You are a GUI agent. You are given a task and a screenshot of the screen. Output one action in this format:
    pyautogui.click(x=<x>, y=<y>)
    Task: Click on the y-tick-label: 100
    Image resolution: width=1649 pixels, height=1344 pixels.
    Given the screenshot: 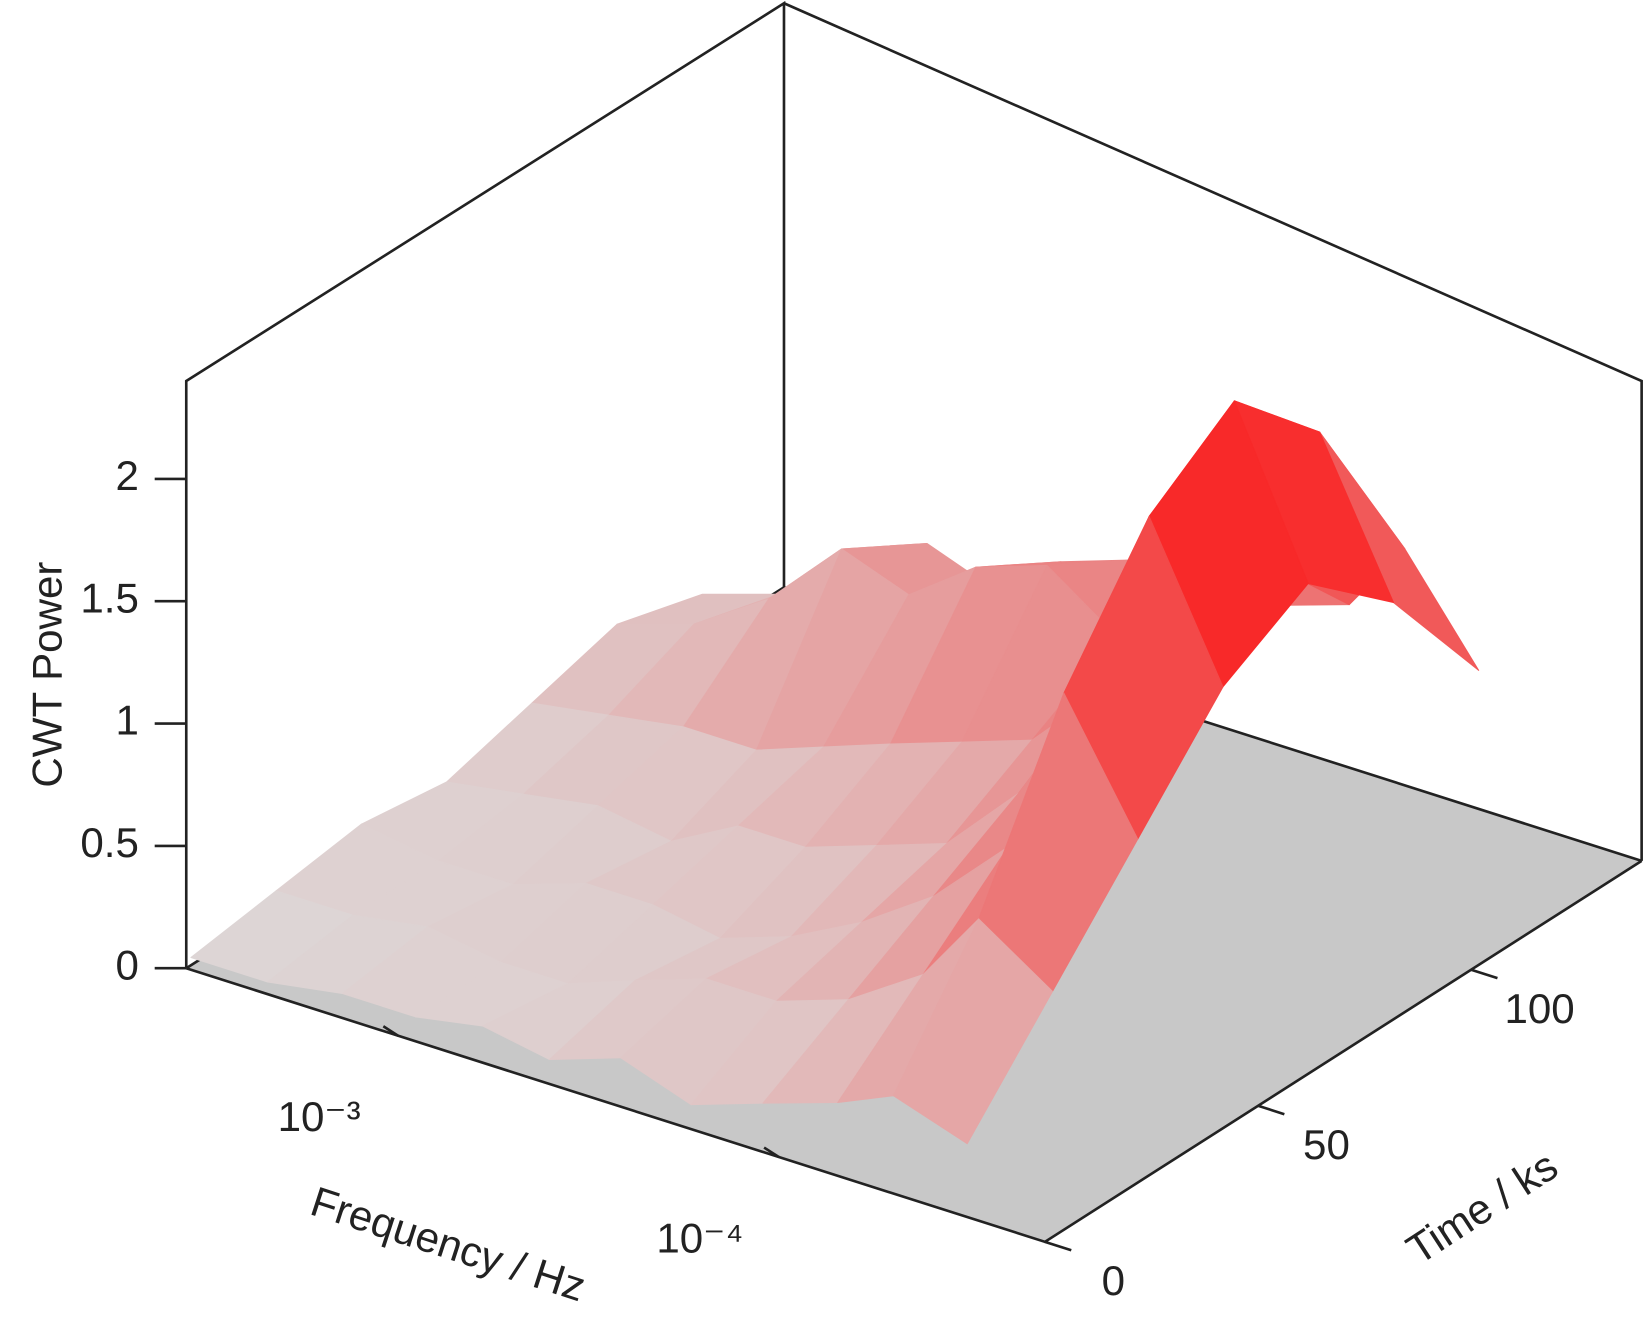 What is the action you would take?
    pyautogui.click(x=1539, y=1008)
    